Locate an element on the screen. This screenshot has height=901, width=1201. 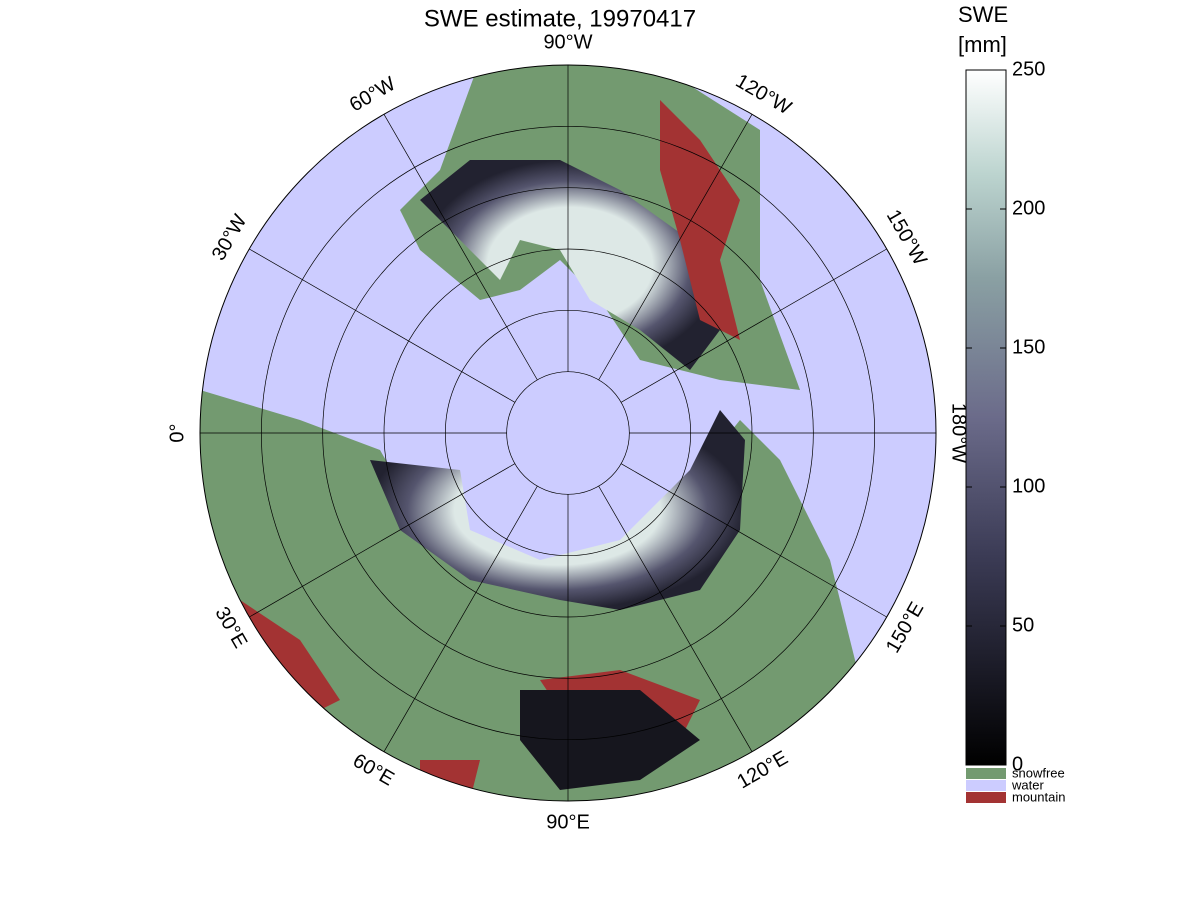
eurasia-snow is located at coordinates (557, 510).